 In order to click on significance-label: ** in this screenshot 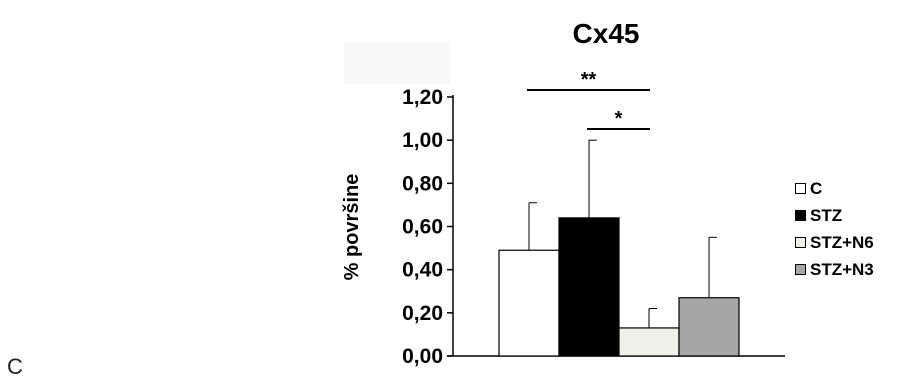, I will do `click(589, 80)`.